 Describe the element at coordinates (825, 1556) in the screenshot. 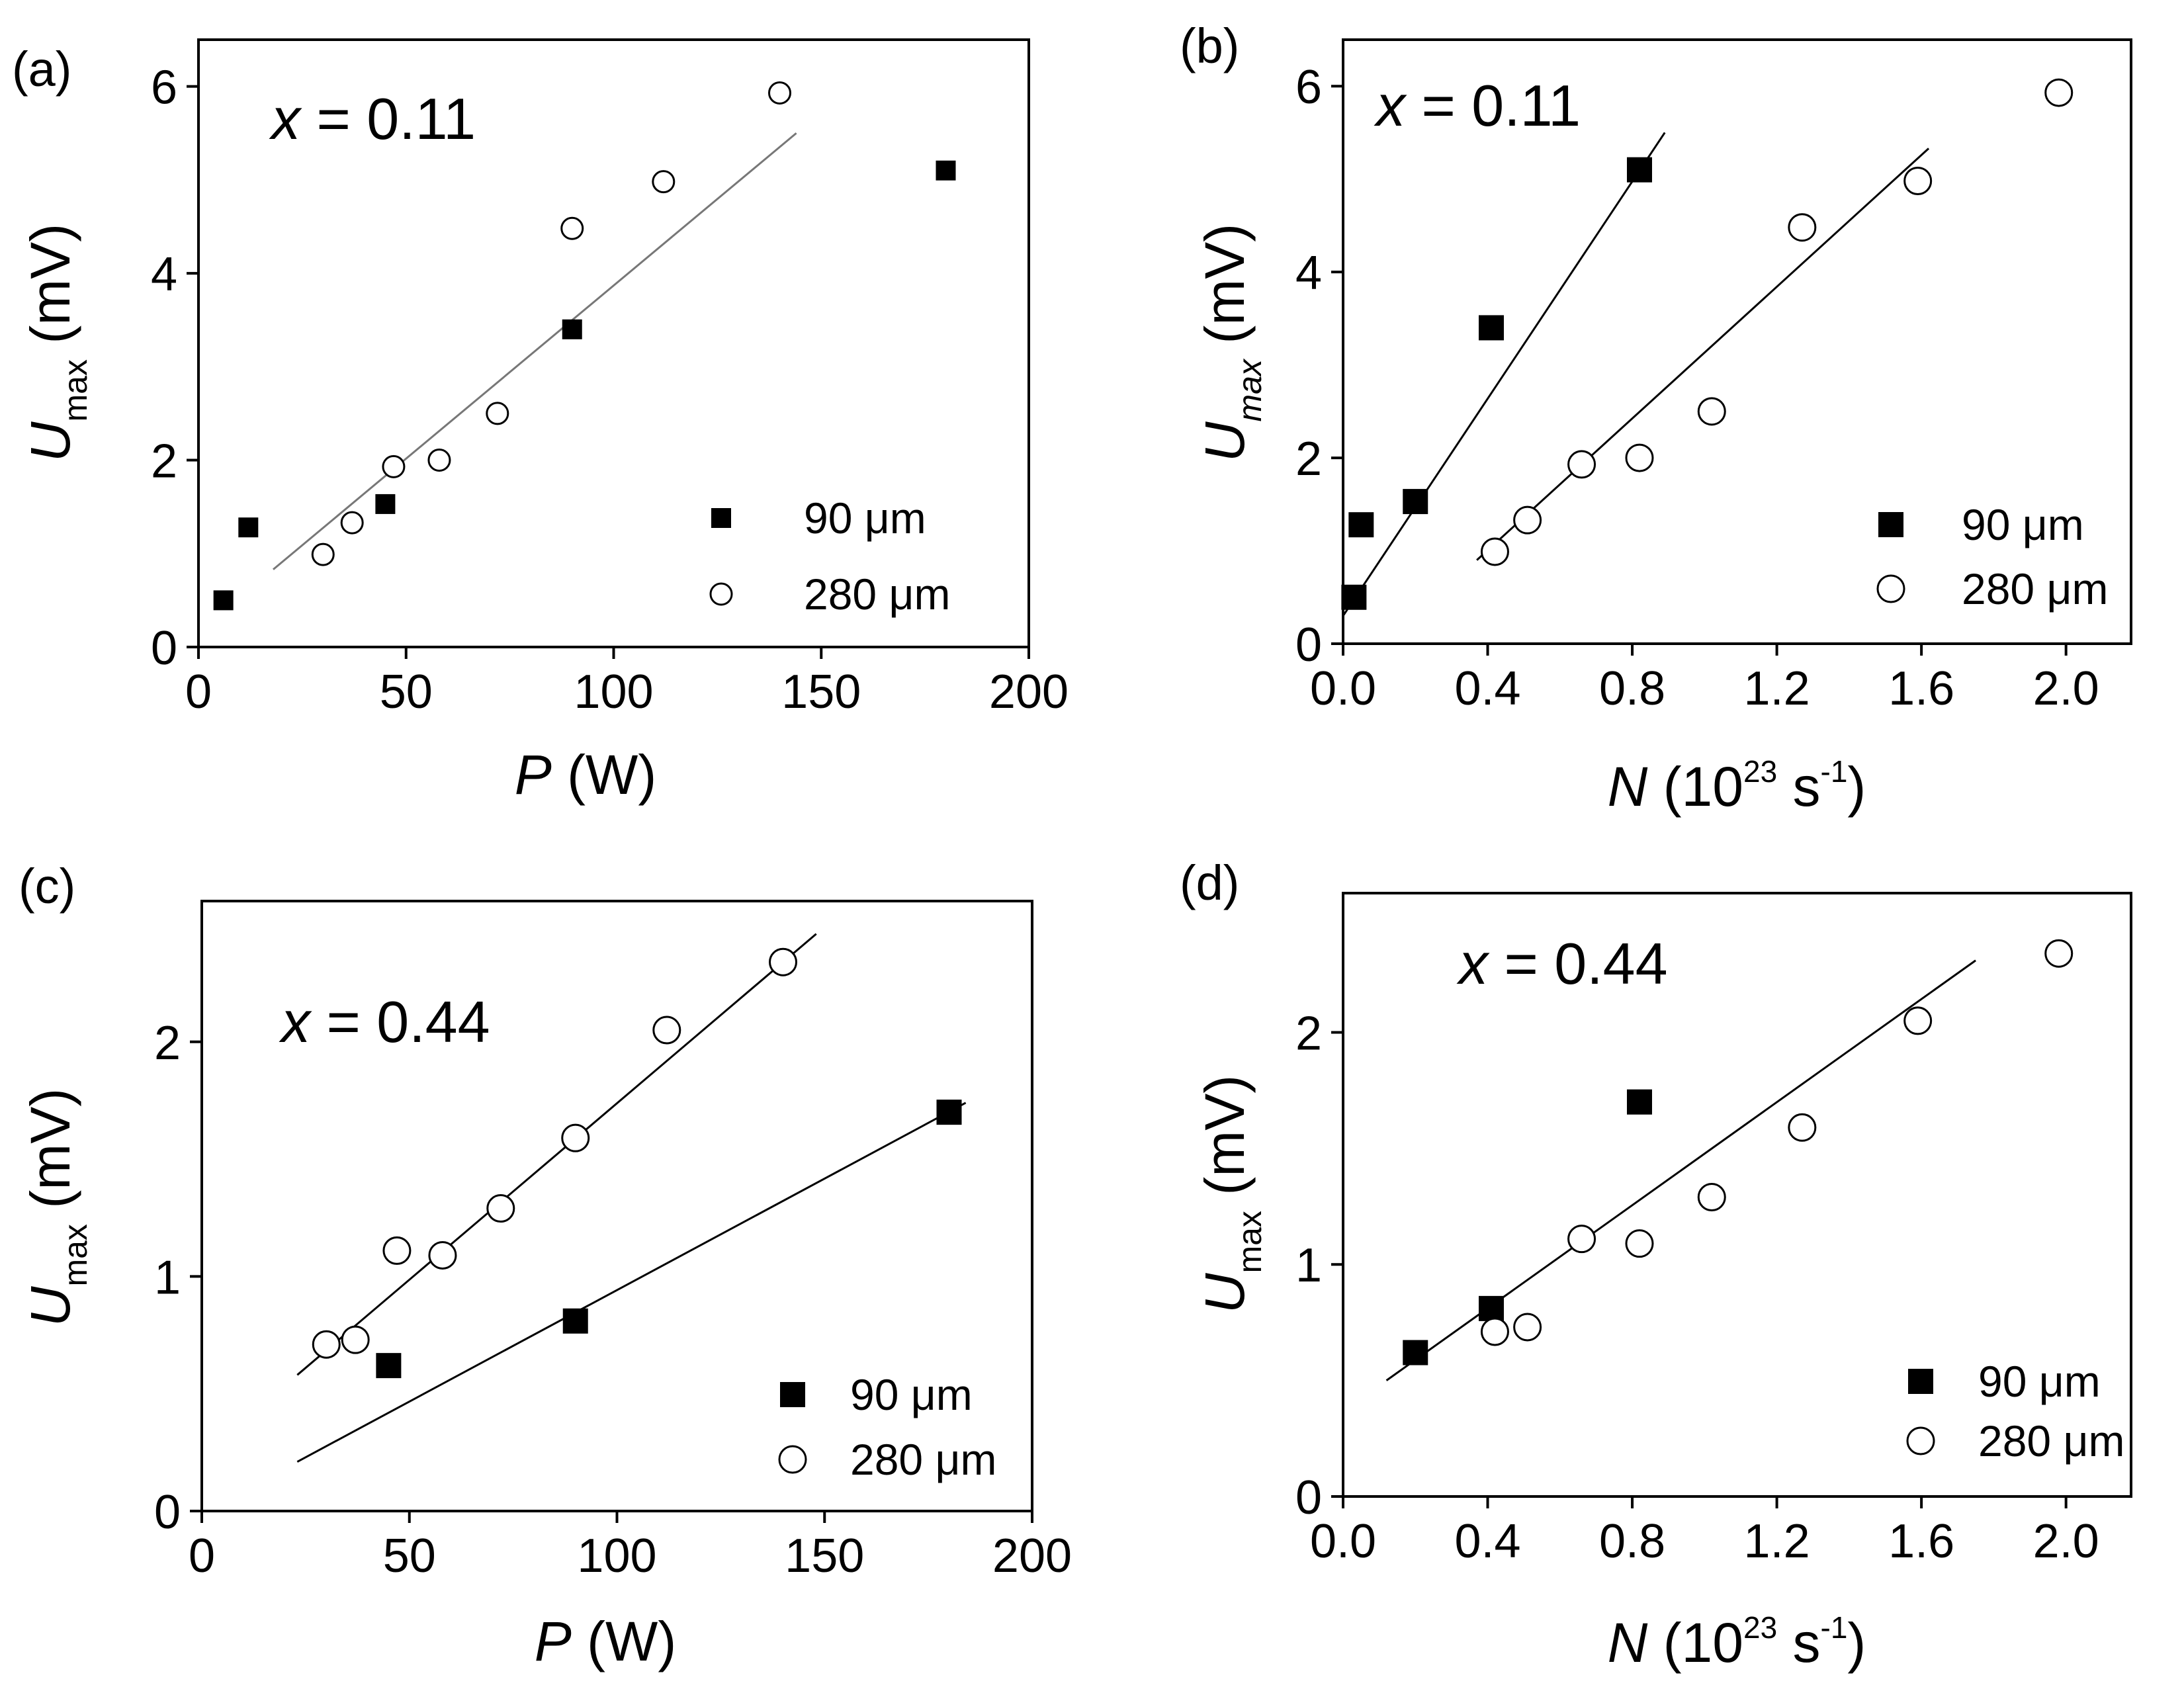

I see `x-tick-label: 150` at that location.